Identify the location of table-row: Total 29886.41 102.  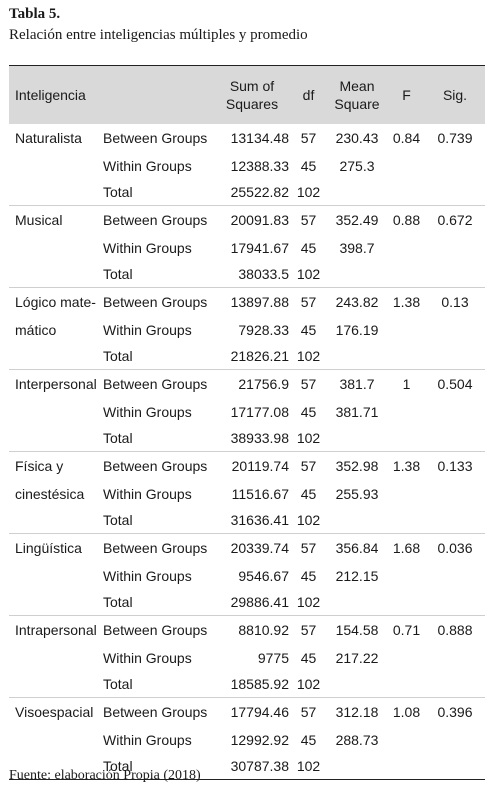
(247, 602).